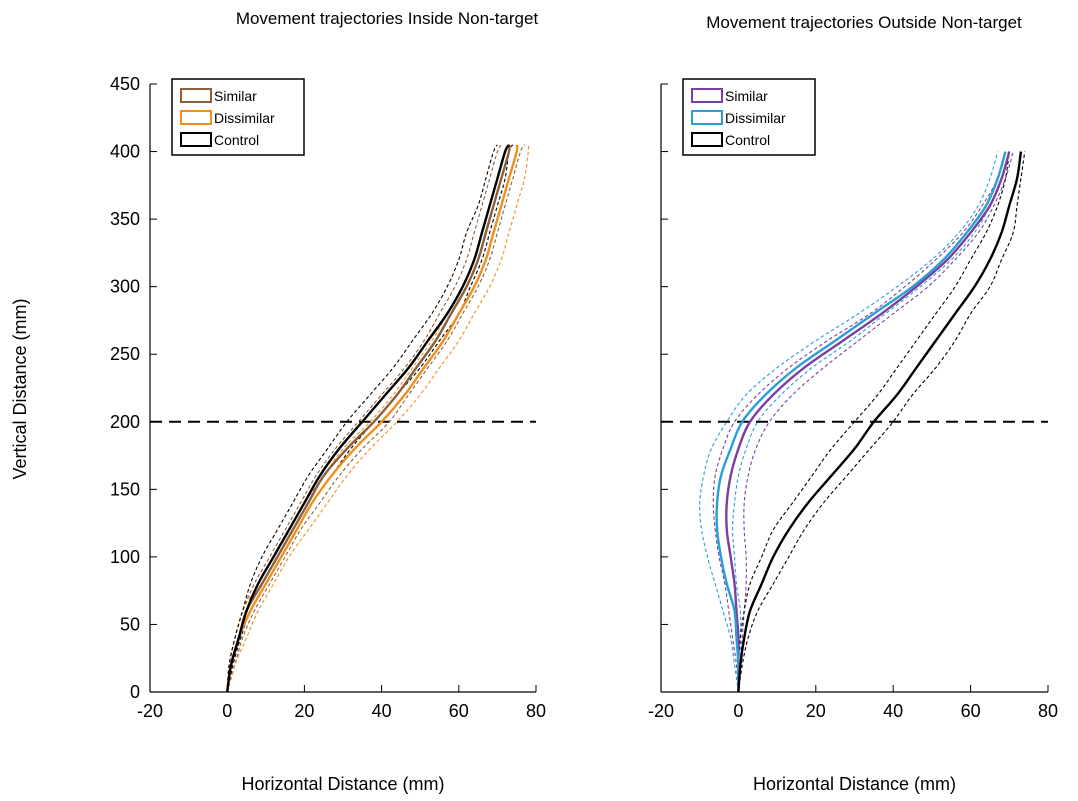  I want to click on chart-title: Movement trajectories Outside Non-target, so click(864, 22).